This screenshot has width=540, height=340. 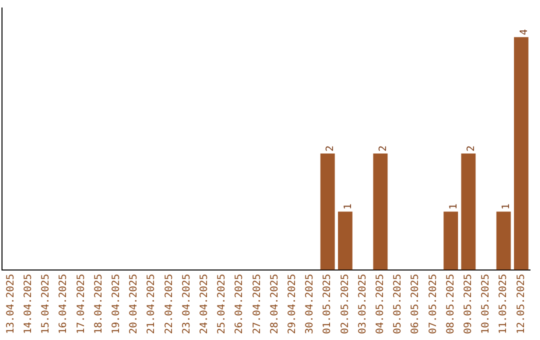 I want to click on x-tick-label: 17.04.2025, so click(x=81, y=304).